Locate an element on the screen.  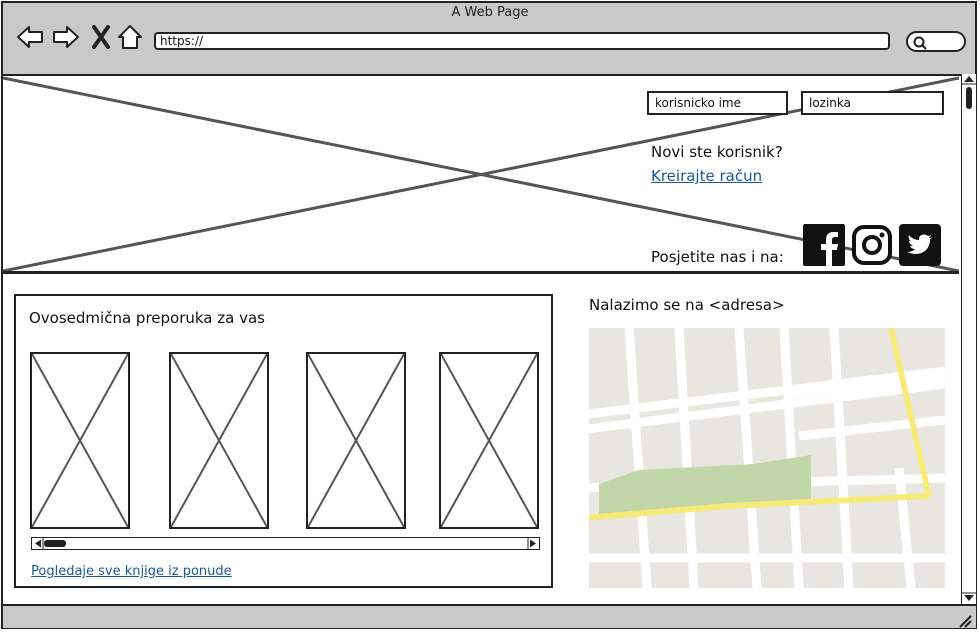
location-title: Nalazimo se na <adresa> is located at coordinates (687, 305).